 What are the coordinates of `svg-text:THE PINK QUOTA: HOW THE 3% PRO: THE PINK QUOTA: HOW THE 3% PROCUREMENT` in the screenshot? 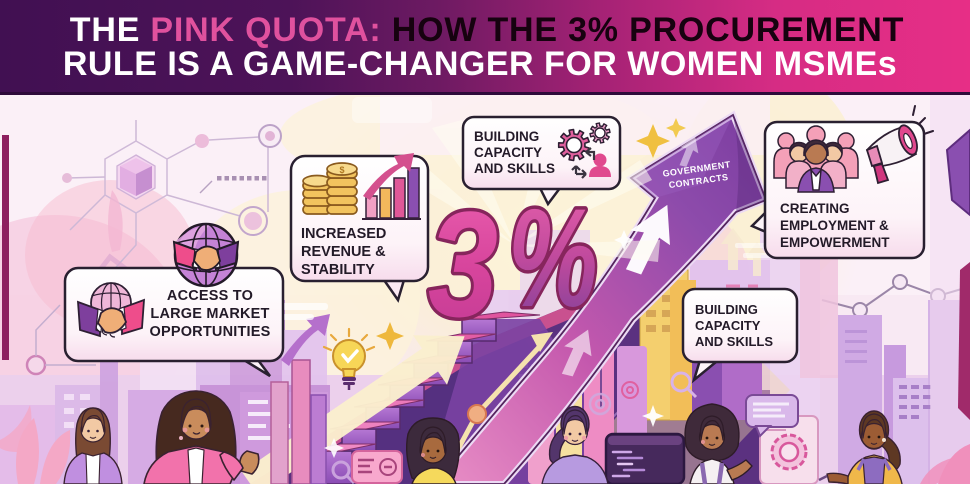 It's located at (487, 30).